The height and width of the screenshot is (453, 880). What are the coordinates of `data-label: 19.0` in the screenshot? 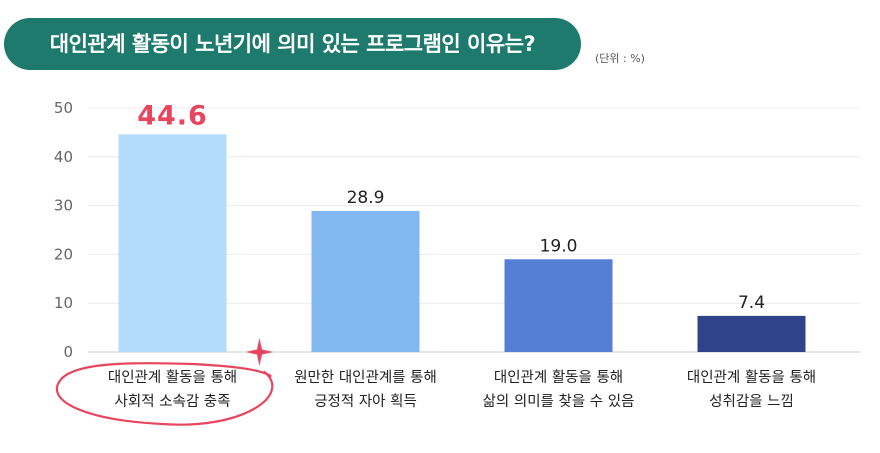 It's located at (559, 246).